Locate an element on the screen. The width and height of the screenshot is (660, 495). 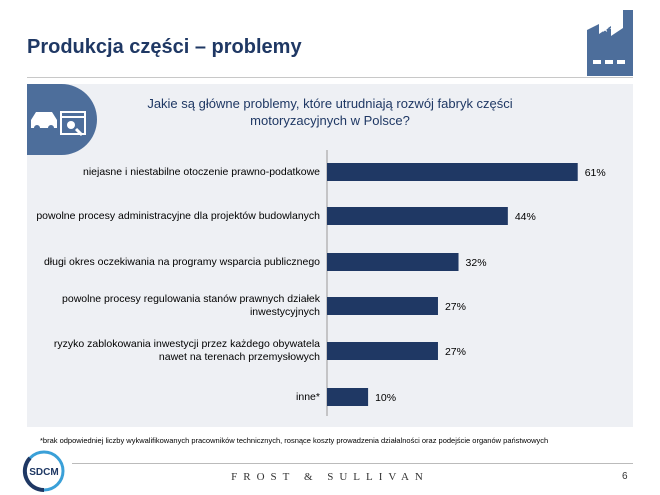
data-label: 32% is located at coordinates (476, 263).